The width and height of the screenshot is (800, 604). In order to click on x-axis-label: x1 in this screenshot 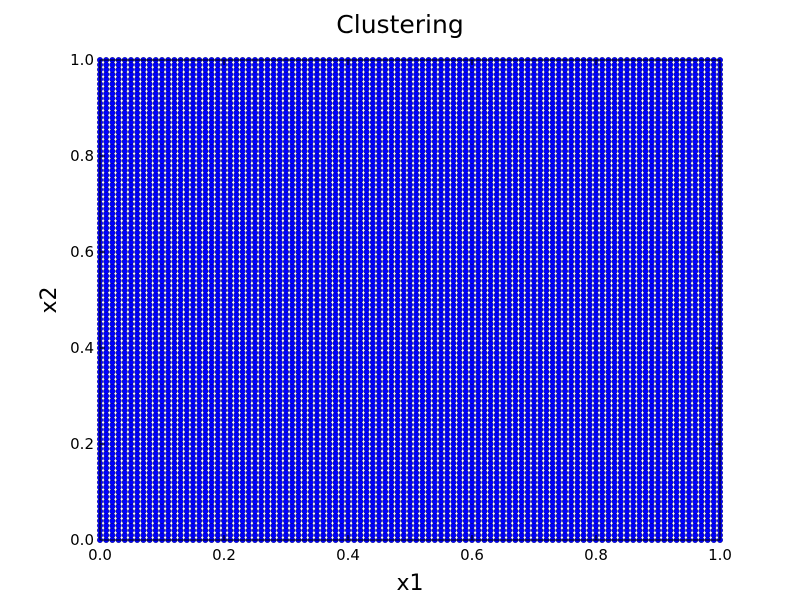, I will do `click(409, 583)`.